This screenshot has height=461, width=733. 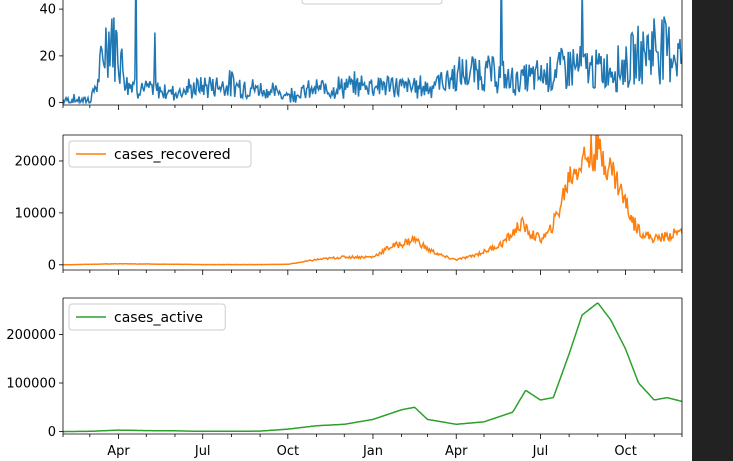 What do you see at coordinates (31, 384) in the screenshot?
I see `y-tick-label: 100000` at bounding box center [31, 384].